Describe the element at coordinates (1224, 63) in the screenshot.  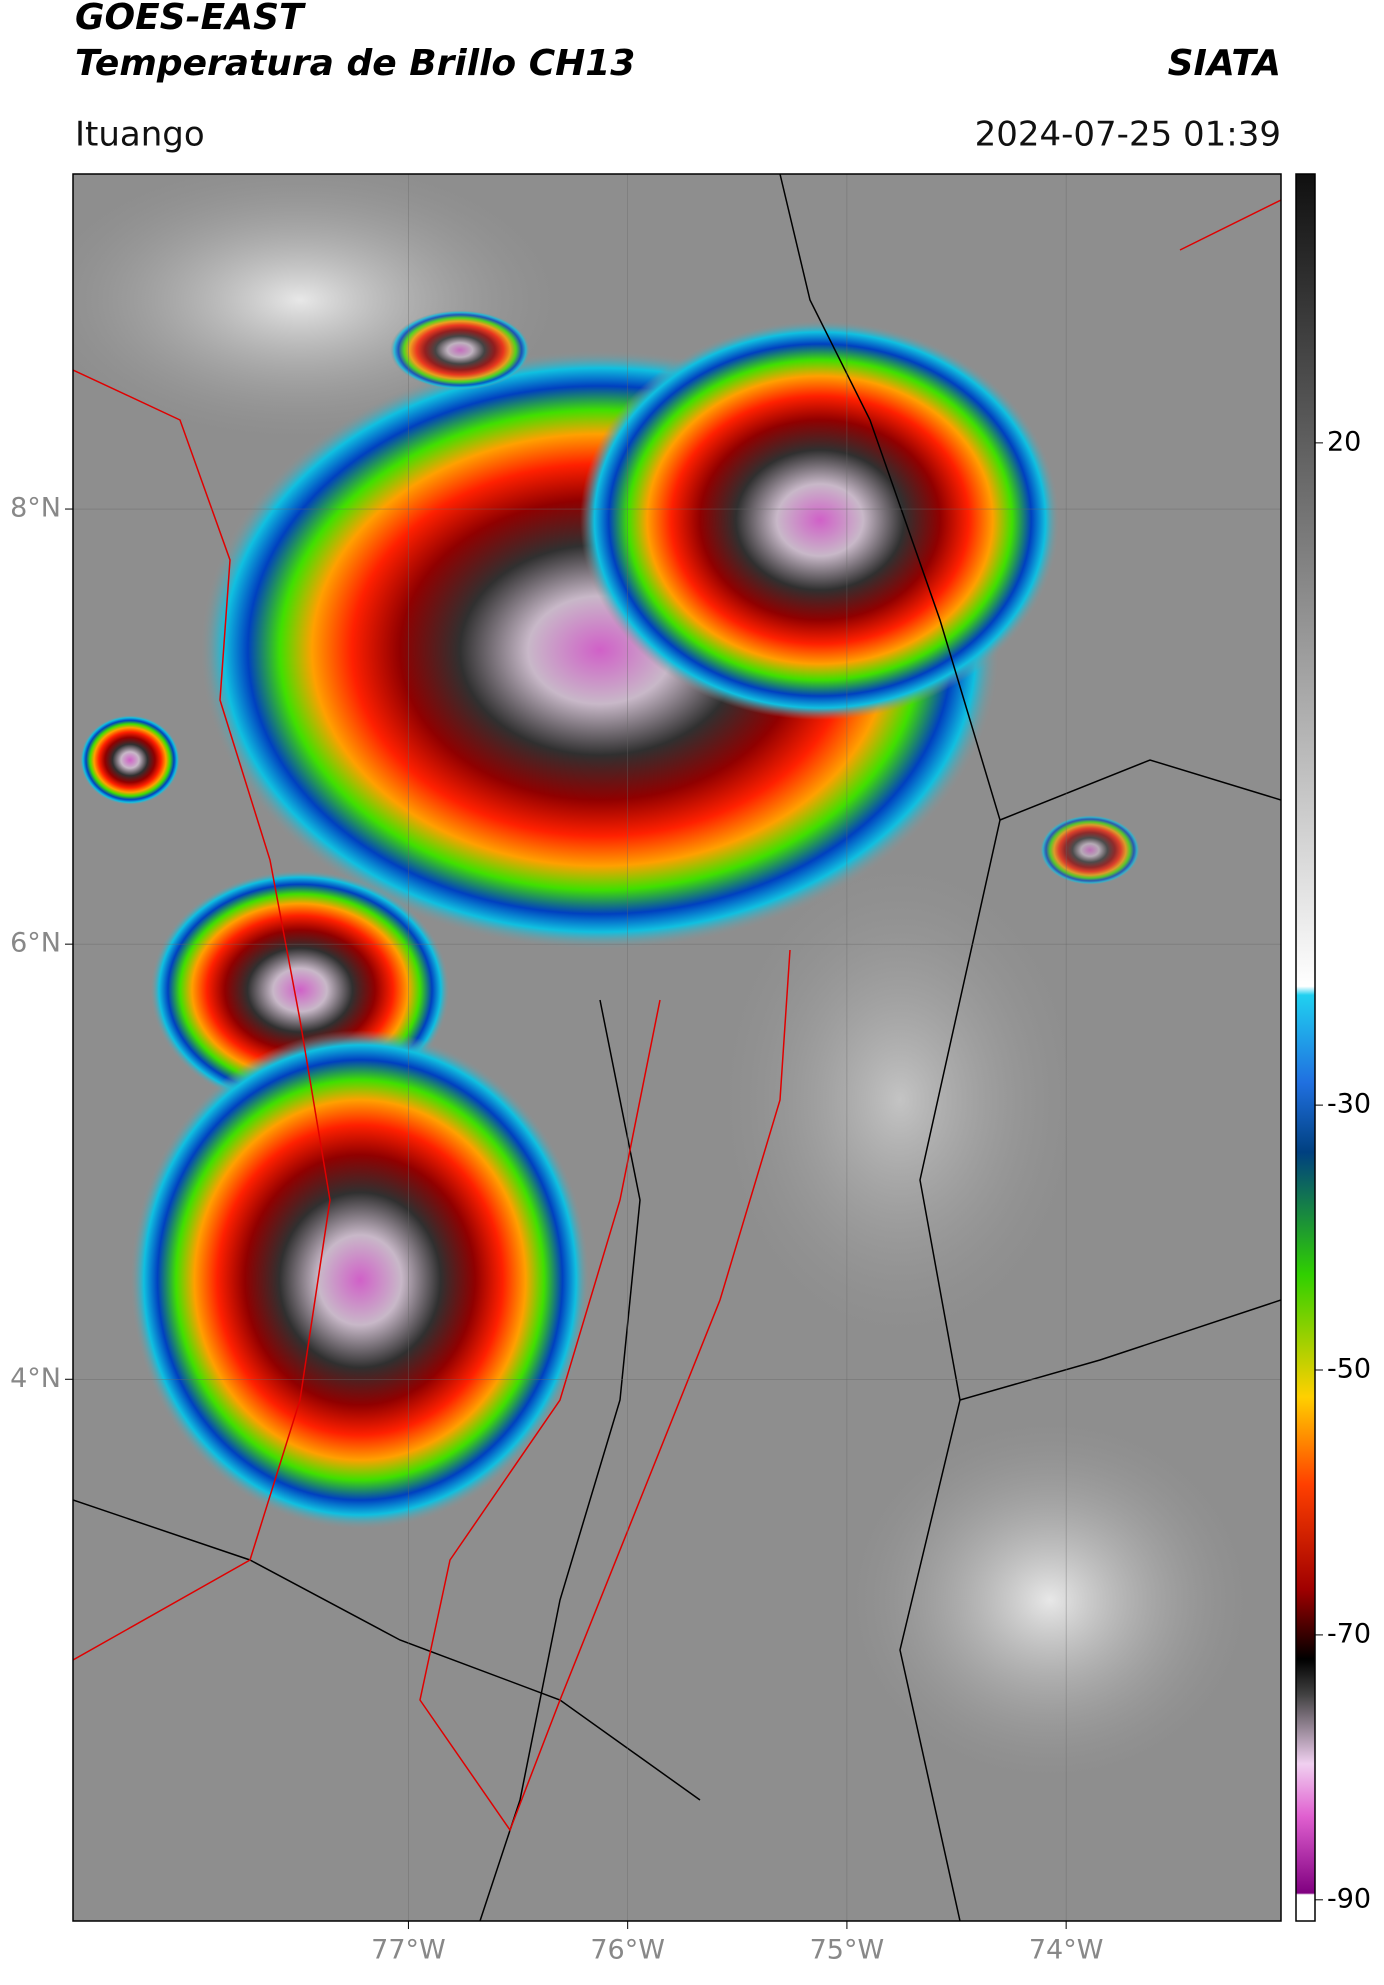
I see `source: SIATA` at that location.